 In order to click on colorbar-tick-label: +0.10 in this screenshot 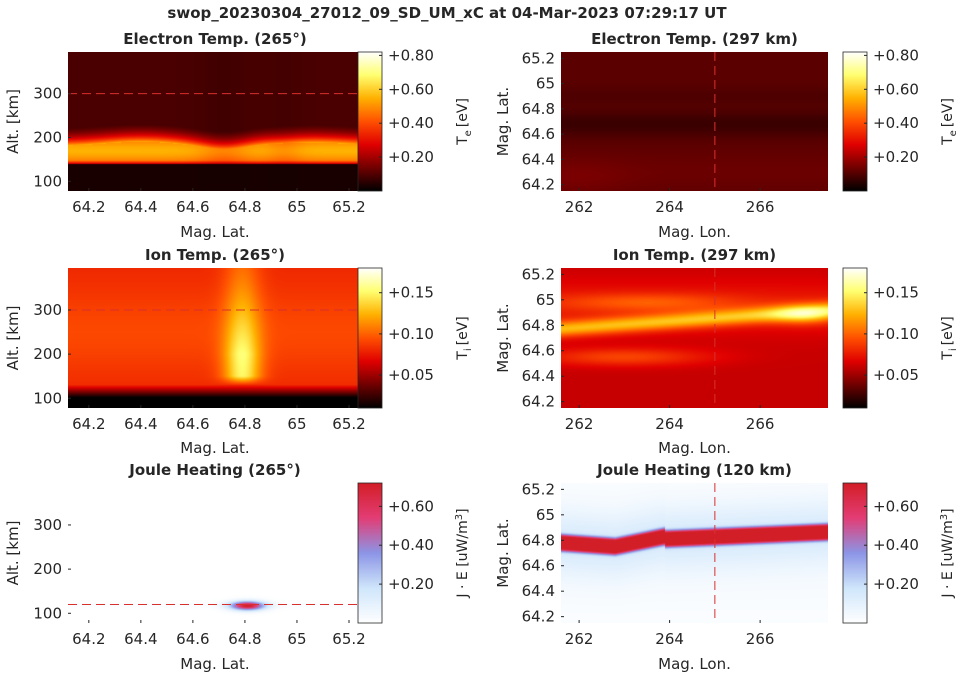, I will do `click(411, 334)`.